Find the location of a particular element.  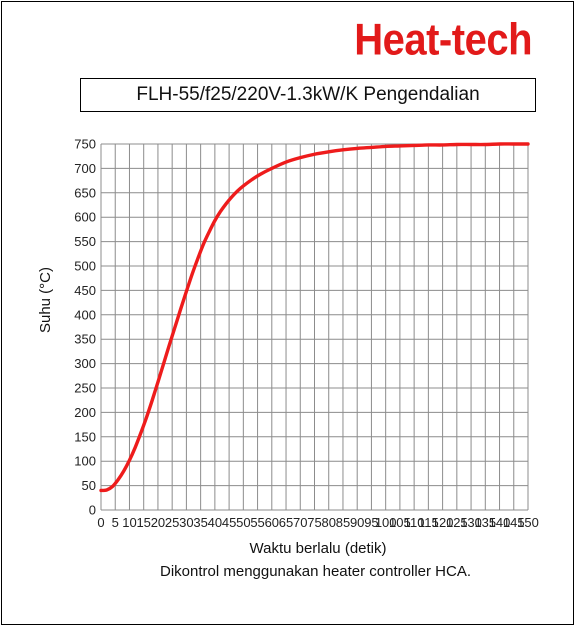

x-axis-title: Waktu berlalu (detik) is located at coordinates (318, 548).